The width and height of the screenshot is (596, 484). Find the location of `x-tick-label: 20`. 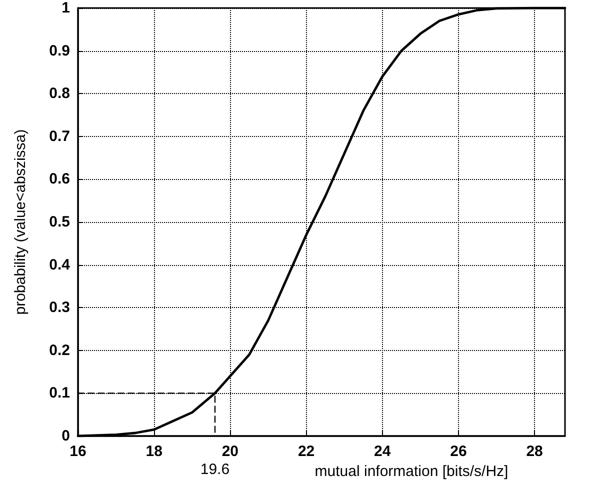

x-tick-label: 20 is located at coordinates (230, 451).